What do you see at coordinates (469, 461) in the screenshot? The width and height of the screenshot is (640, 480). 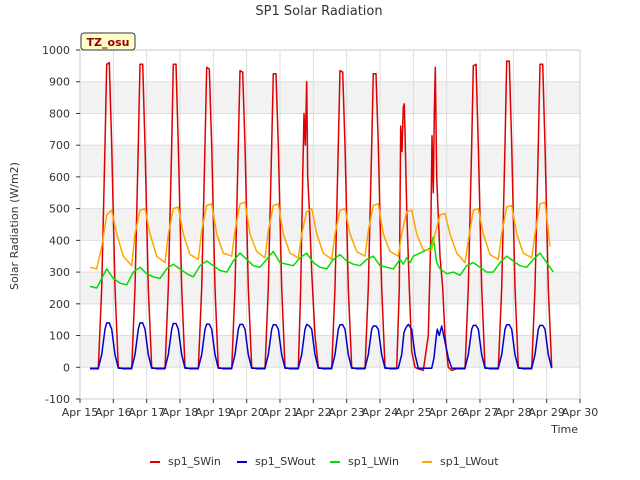 I see `legend-label-sp1_LWout: sp1_LWout` at bounding box center [469, 461].